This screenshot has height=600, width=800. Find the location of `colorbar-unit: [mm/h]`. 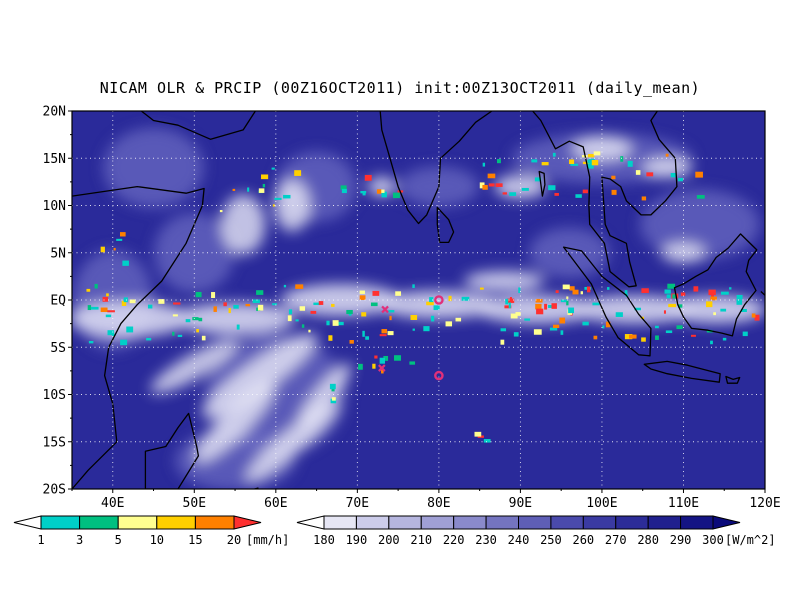

colorbar-unit: [mm/h] is located at coordinates (267, 540).